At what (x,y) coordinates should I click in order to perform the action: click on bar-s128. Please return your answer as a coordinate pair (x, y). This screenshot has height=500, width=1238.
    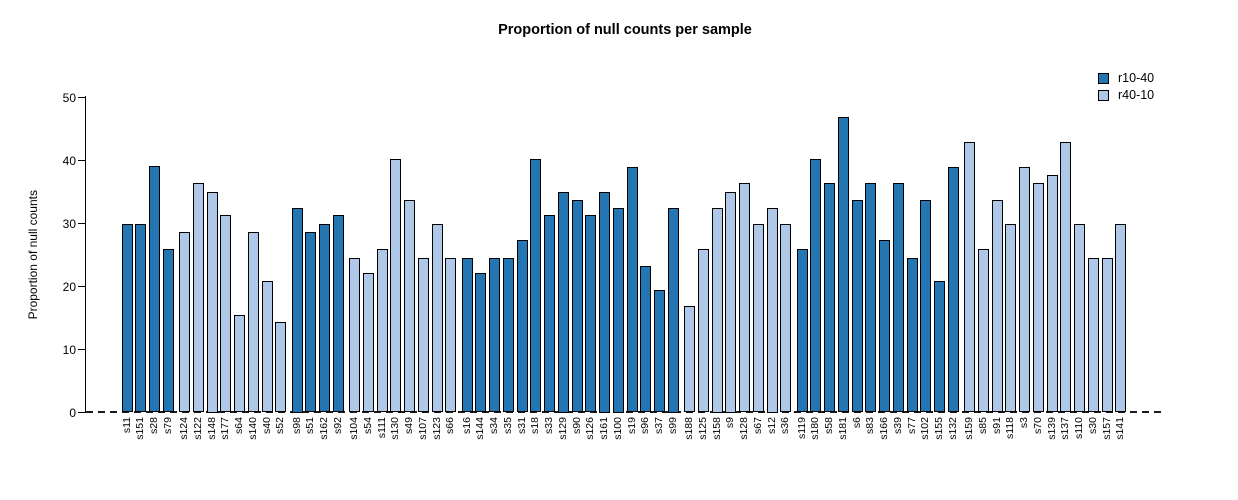
    Looking at the image, I should click on (744, 298).